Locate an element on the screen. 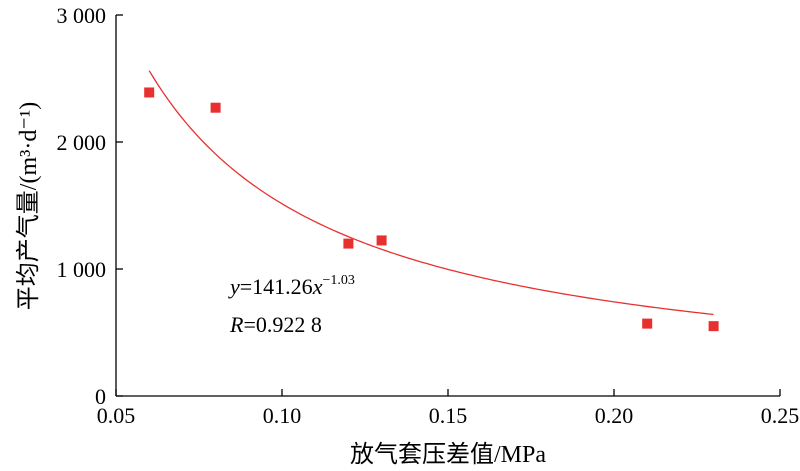 The image size is (800, 471). x-tick-label: 0.10 is located at coordinates (282, 415).